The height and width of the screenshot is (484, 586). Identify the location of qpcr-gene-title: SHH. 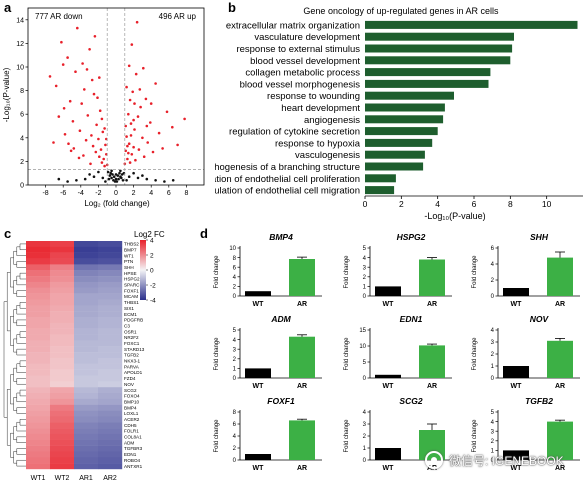
(539, 237).